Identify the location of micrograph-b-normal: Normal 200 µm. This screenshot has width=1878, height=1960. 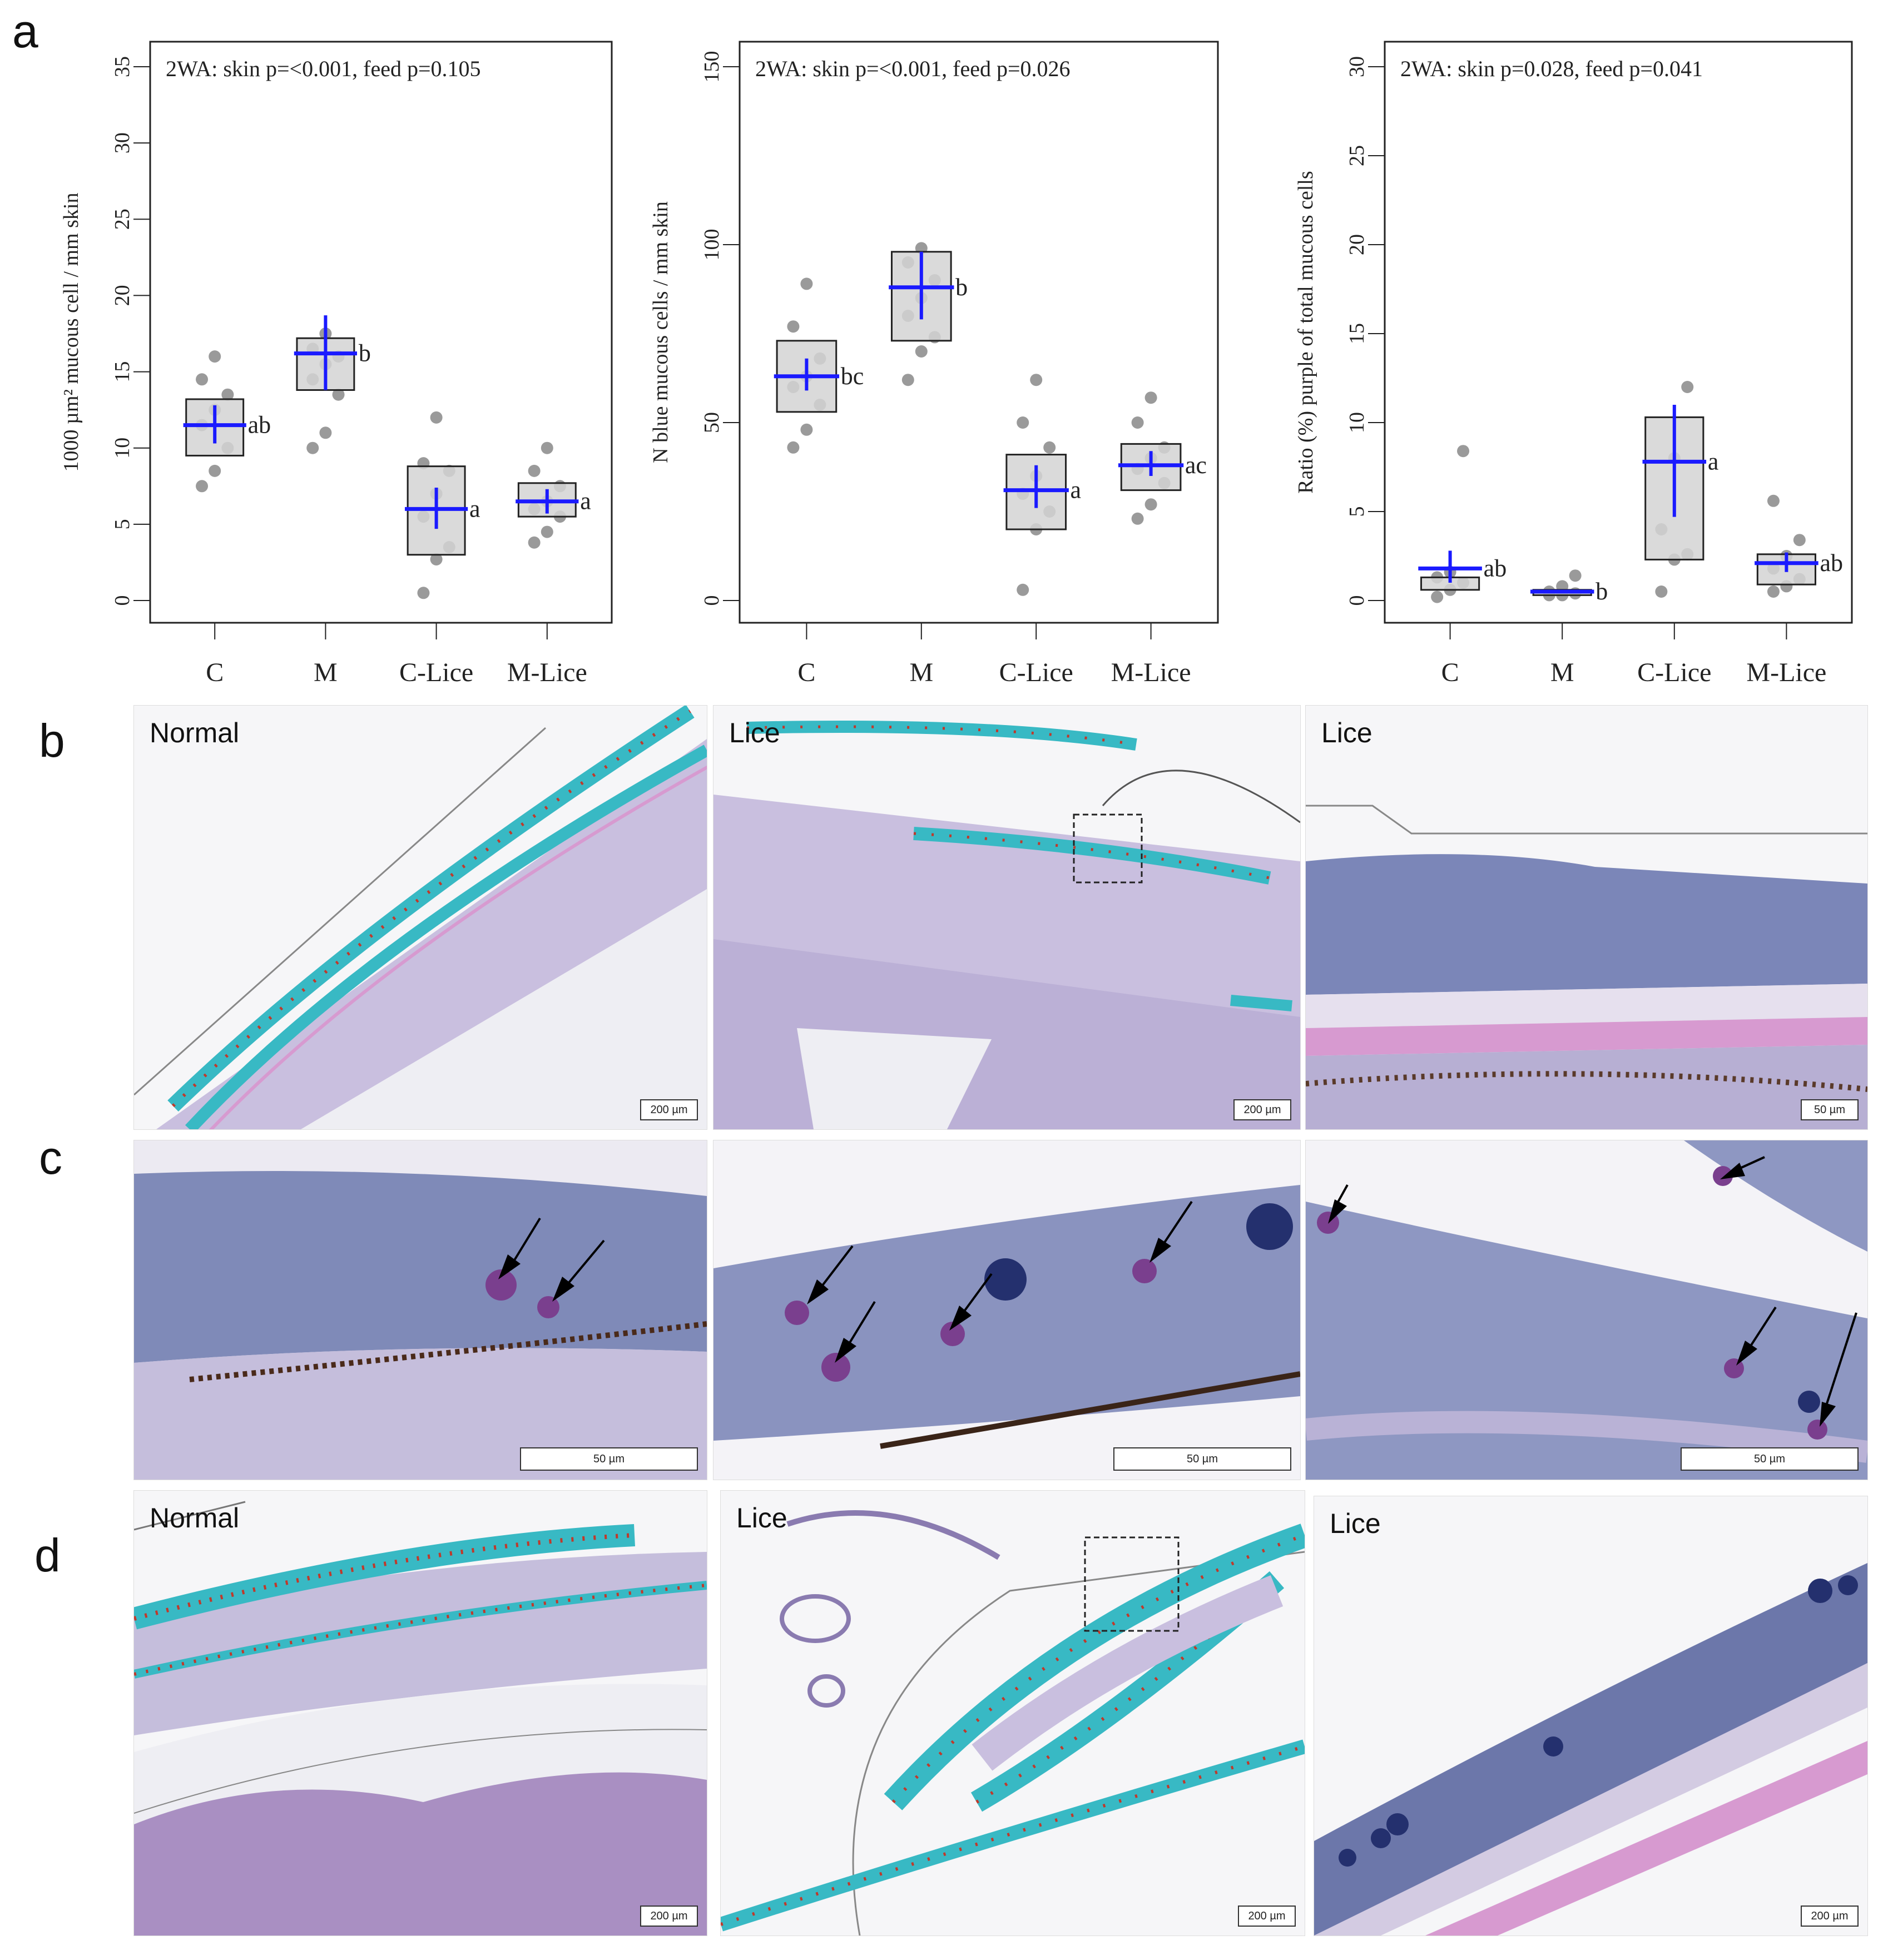
(420, 918).